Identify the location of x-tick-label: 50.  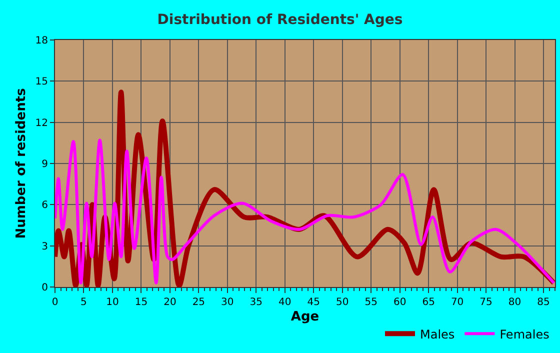
(342, 302).